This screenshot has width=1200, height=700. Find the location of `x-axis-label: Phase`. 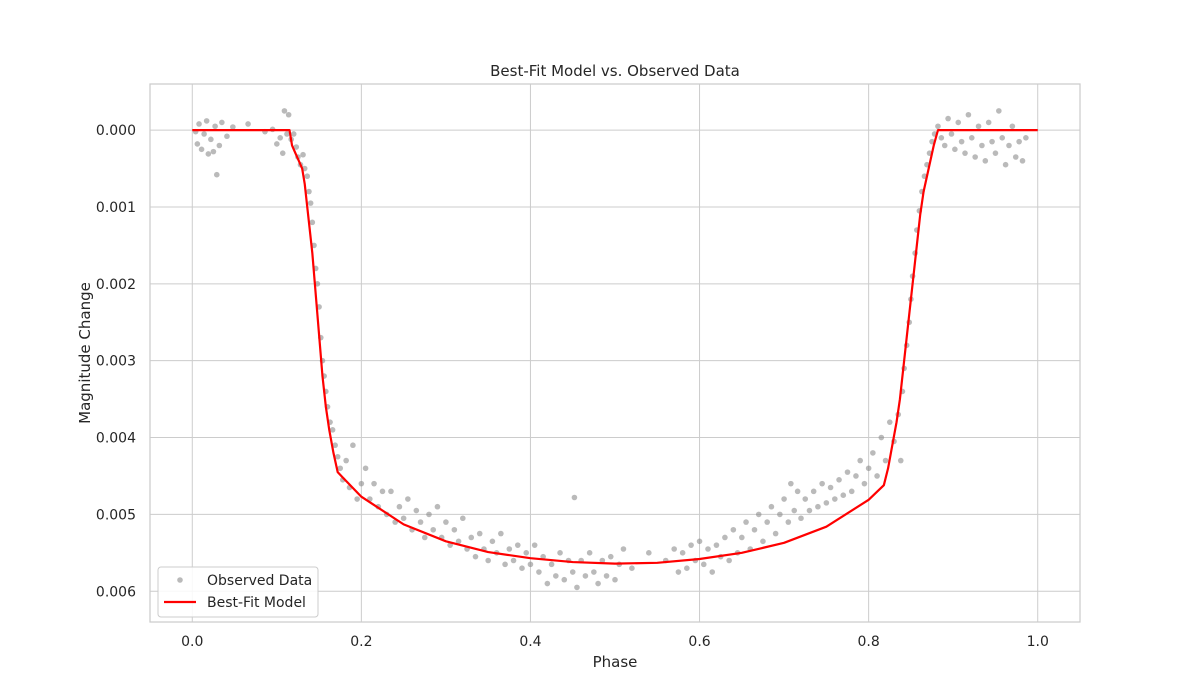

x-axis-label: Phase is located at coordinates (615, 662).